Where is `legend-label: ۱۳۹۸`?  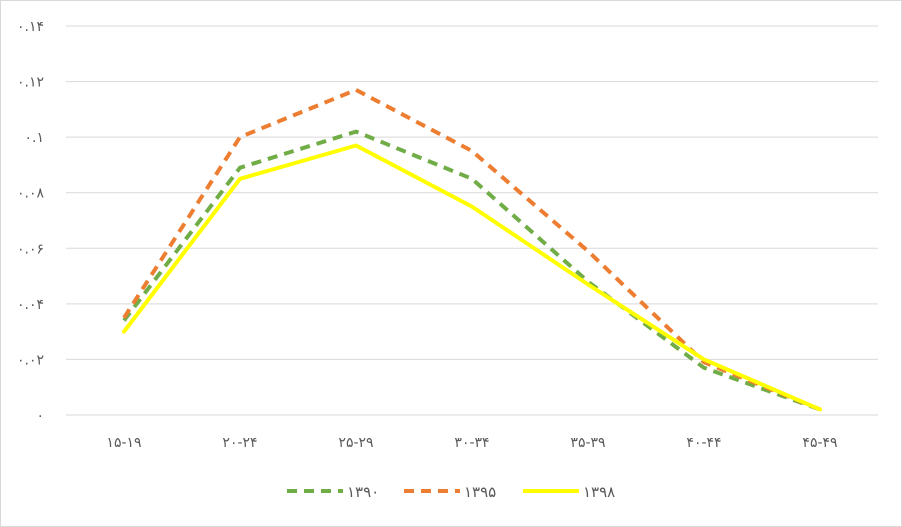
legend-label: ۱۳۹۸ is located at coordinates (599, 492).